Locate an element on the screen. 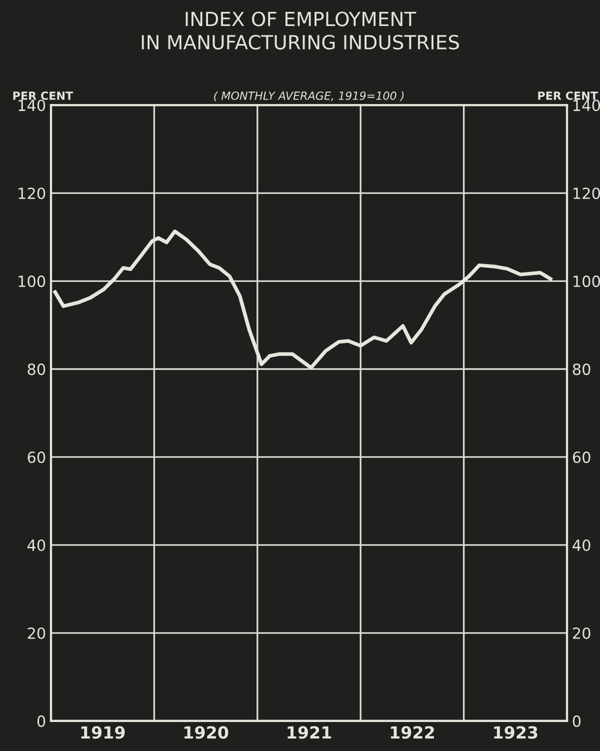 The height and width of the screenshot is (751, 600). x-tick-label: 1923 is located at coordinates (516, 732).